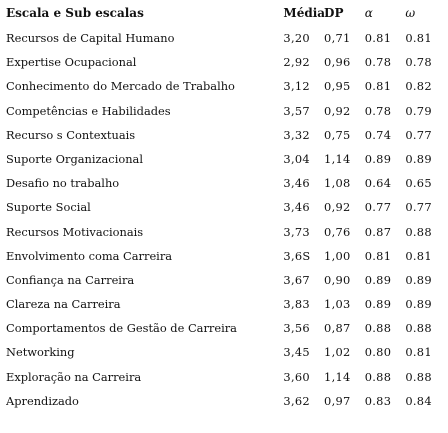 The image size is (448, 433). I want to click on omega-cell: 0.65, so click(418, 183).